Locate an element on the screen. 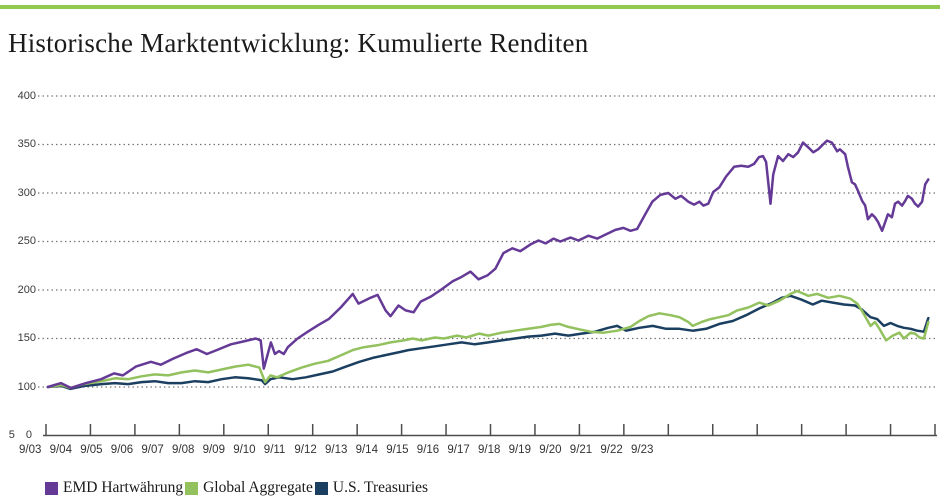 The height and width of the screenshot is (502, 940). x-tick-label-9-22: 9/22 is located at coordinates (611, 450).